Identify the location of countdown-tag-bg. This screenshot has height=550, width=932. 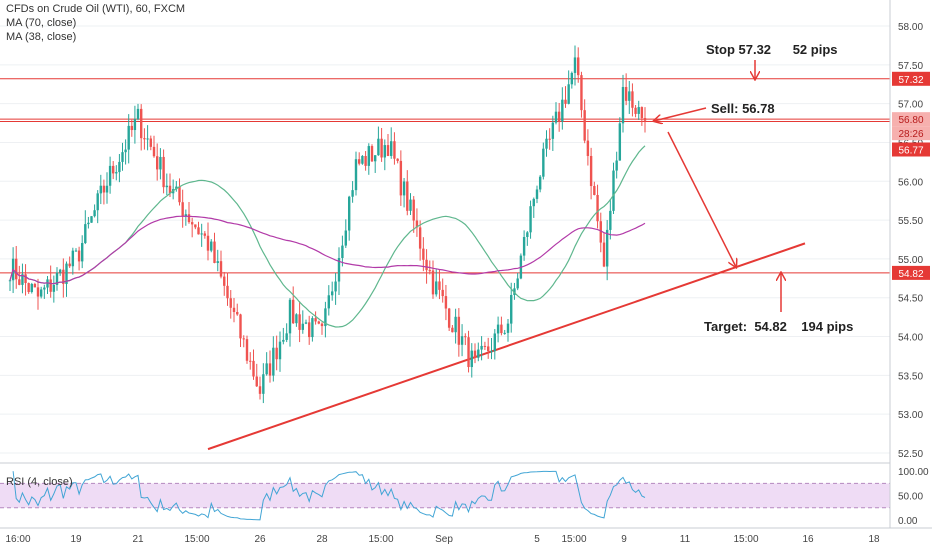
(911, 133).